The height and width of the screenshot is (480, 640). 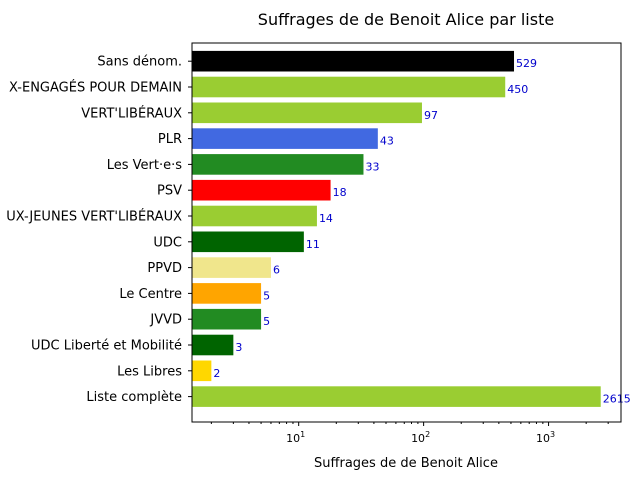 I want to click on value-label: 6, so click(x=276, y=270).